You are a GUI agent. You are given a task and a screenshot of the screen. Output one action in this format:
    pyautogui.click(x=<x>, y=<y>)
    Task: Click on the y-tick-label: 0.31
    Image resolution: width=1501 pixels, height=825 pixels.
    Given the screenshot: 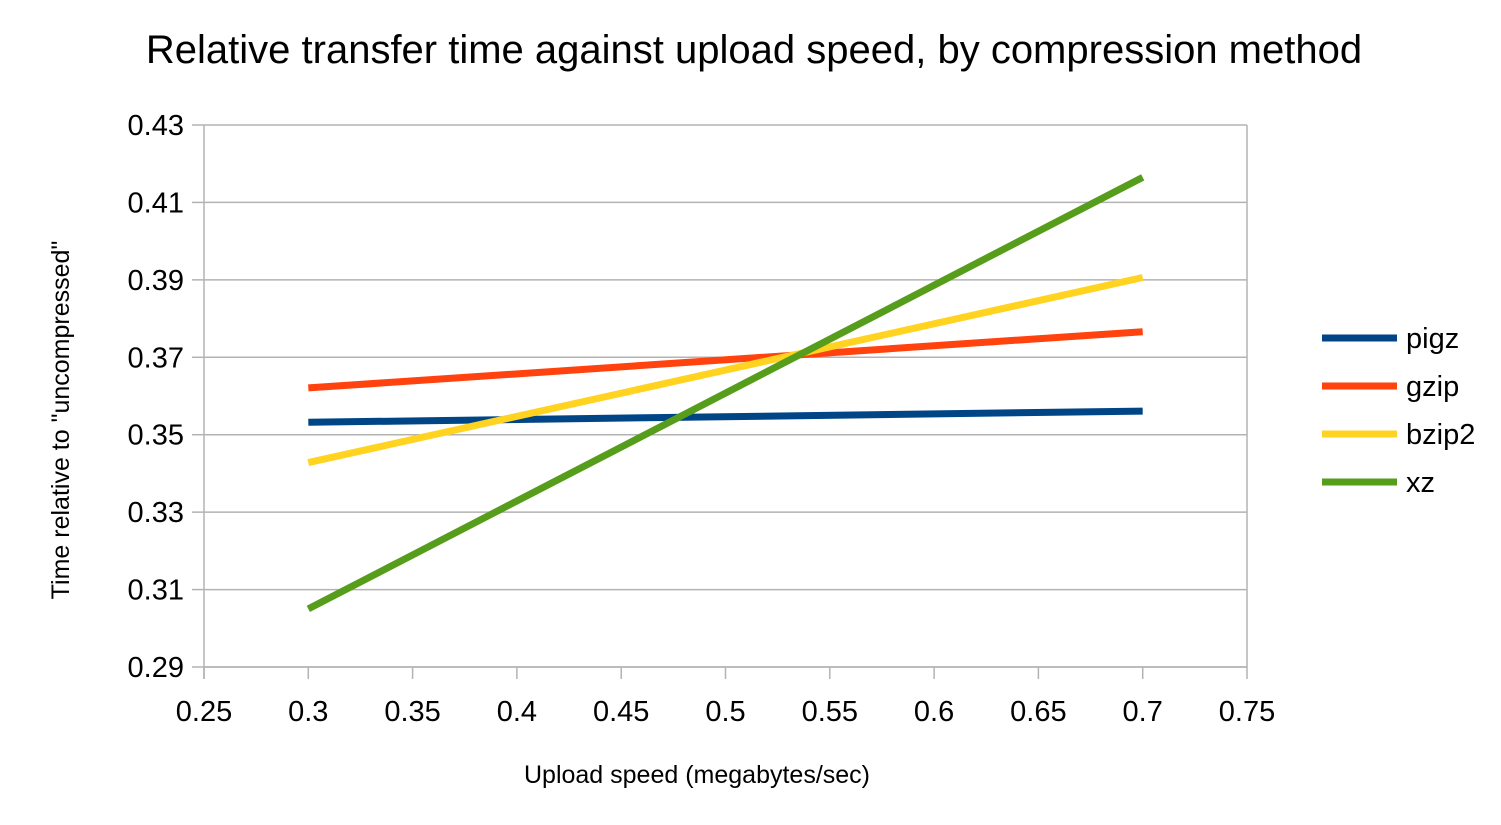 What is the action you would take?
    pyautogui.click(x=156, y=591)
    